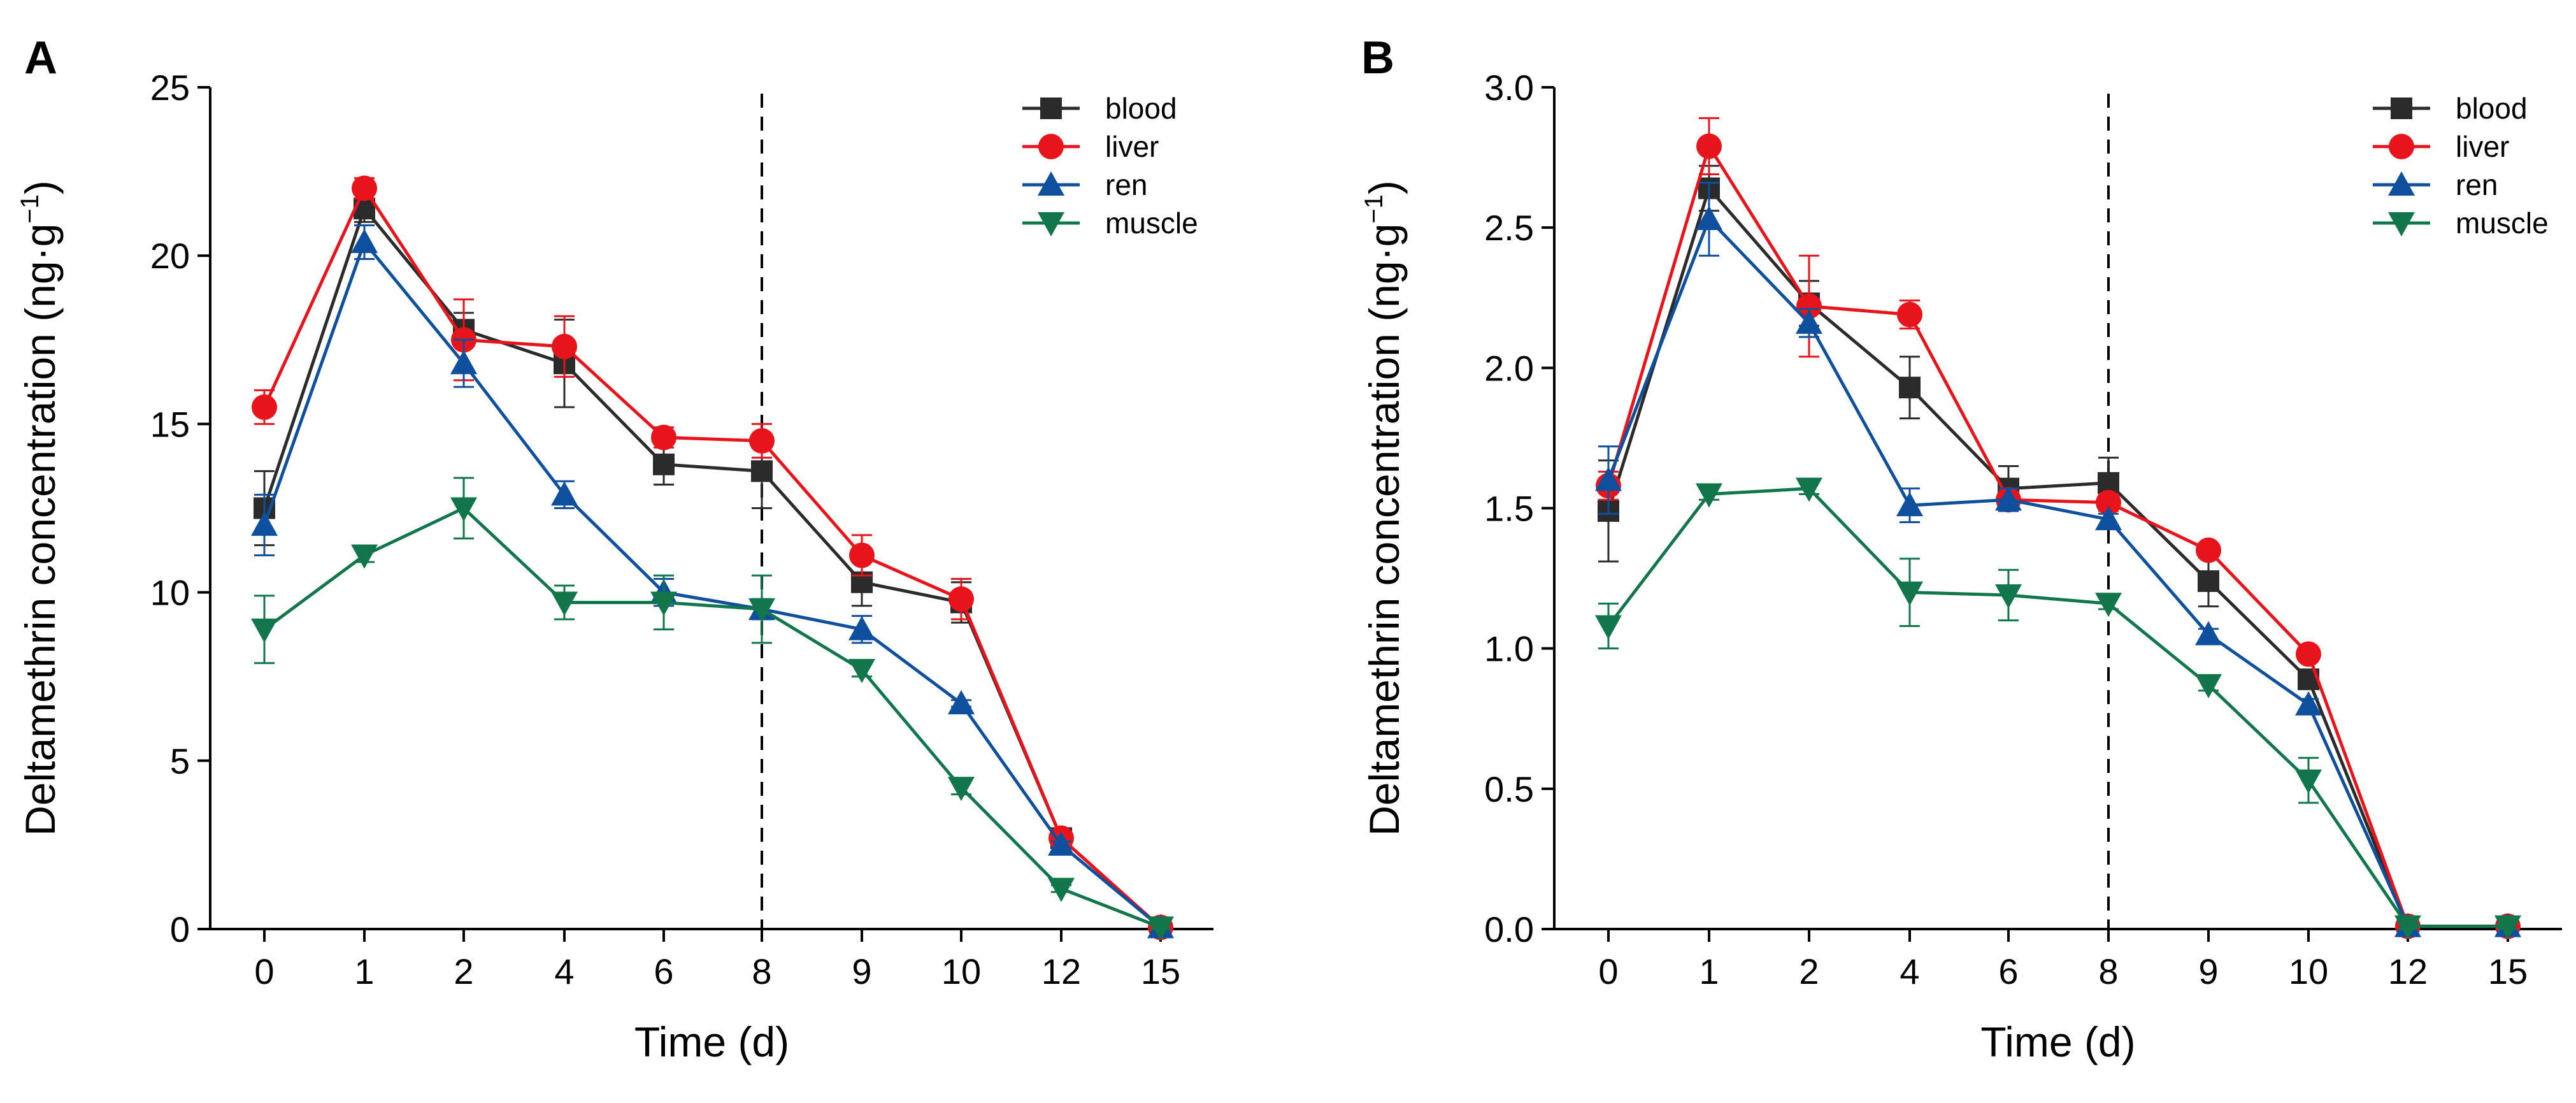  I want to click on y-tick-label: 3.0, so click(1509, 88).